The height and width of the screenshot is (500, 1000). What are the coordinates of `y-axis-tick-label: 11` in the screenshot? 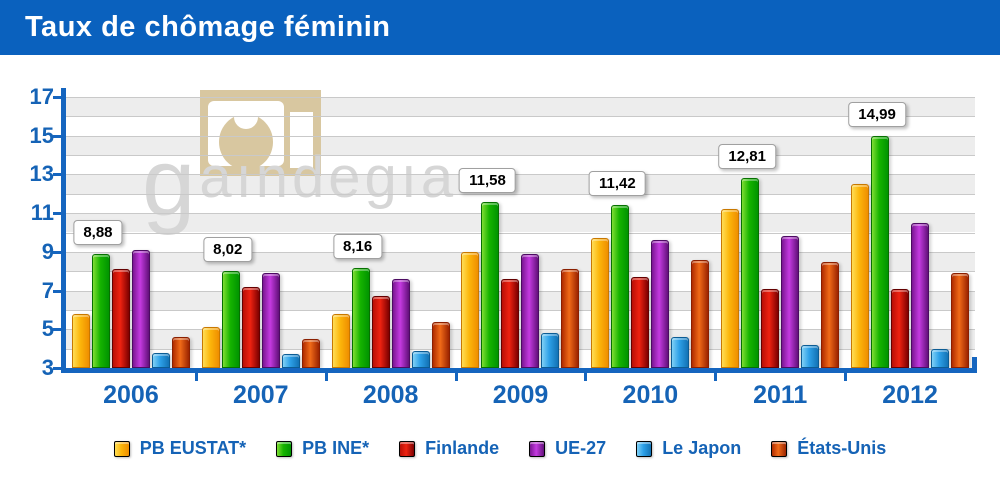 It's located at (42, 213).